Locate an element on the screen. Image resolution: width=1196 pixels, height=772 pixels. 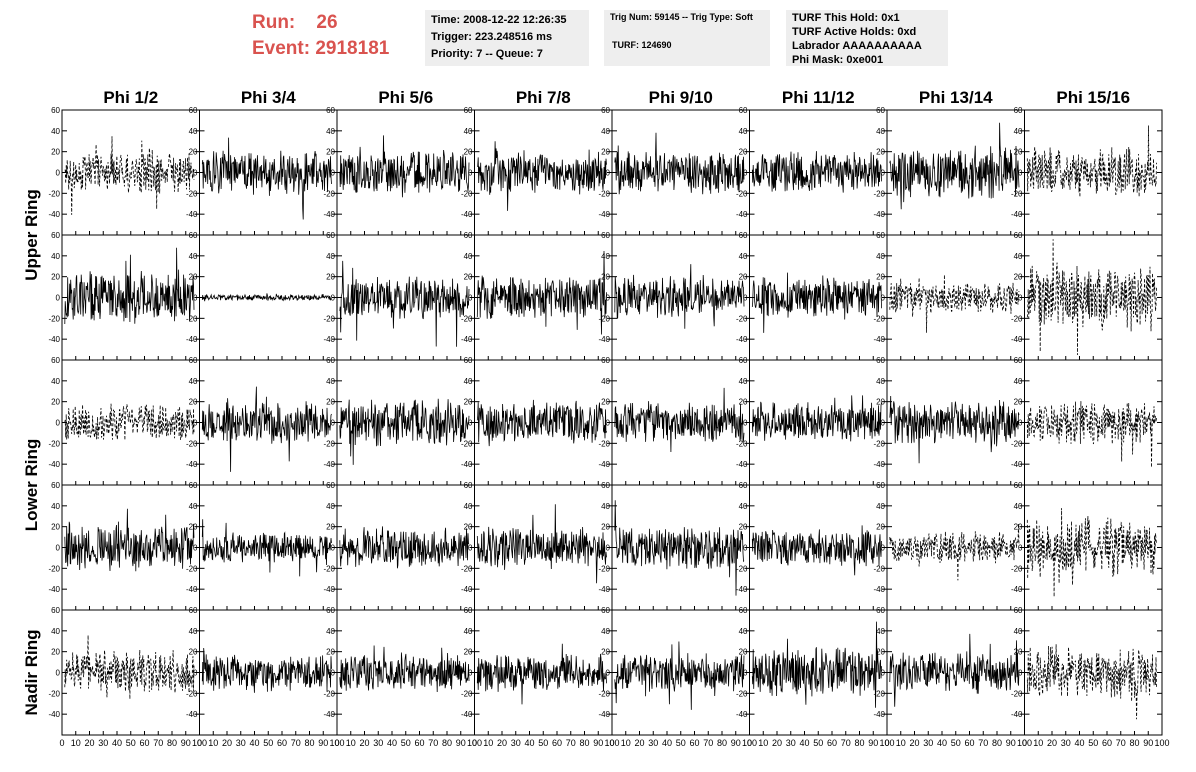
ring-label: Lower Ring is located at coordinates (31, 485).